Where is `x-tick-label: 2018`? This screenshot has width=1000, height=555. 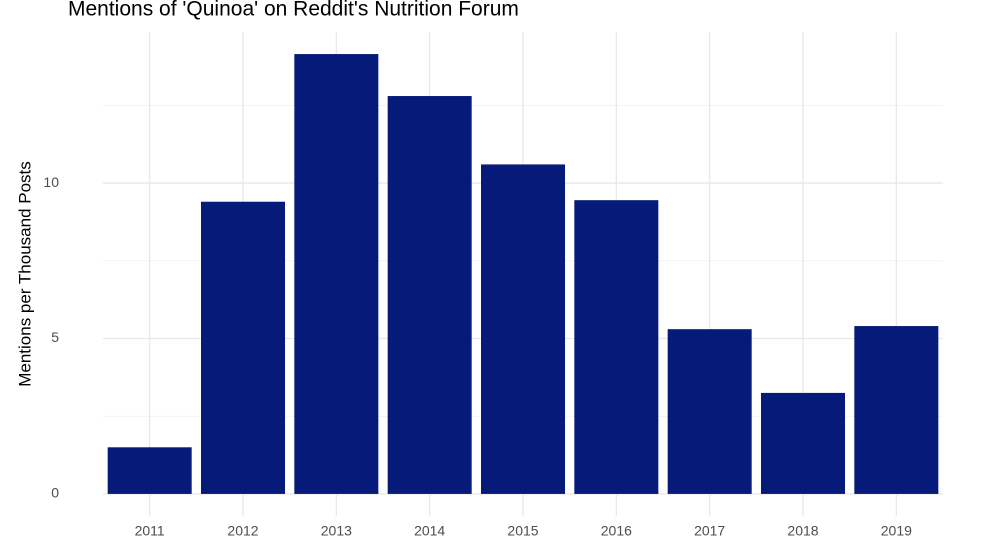
x-tick-label: 2018 is located at coordinates (802, 531).